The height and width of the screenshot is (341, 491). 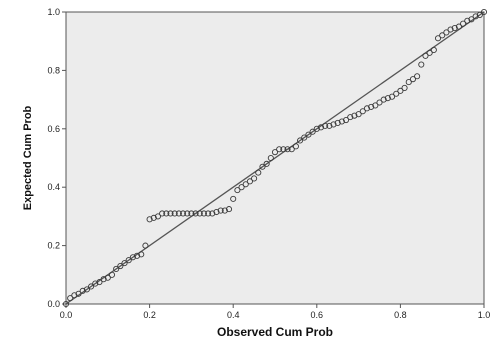 I want to click on y-tick-label: 1.0, so click(x=53, y=12).